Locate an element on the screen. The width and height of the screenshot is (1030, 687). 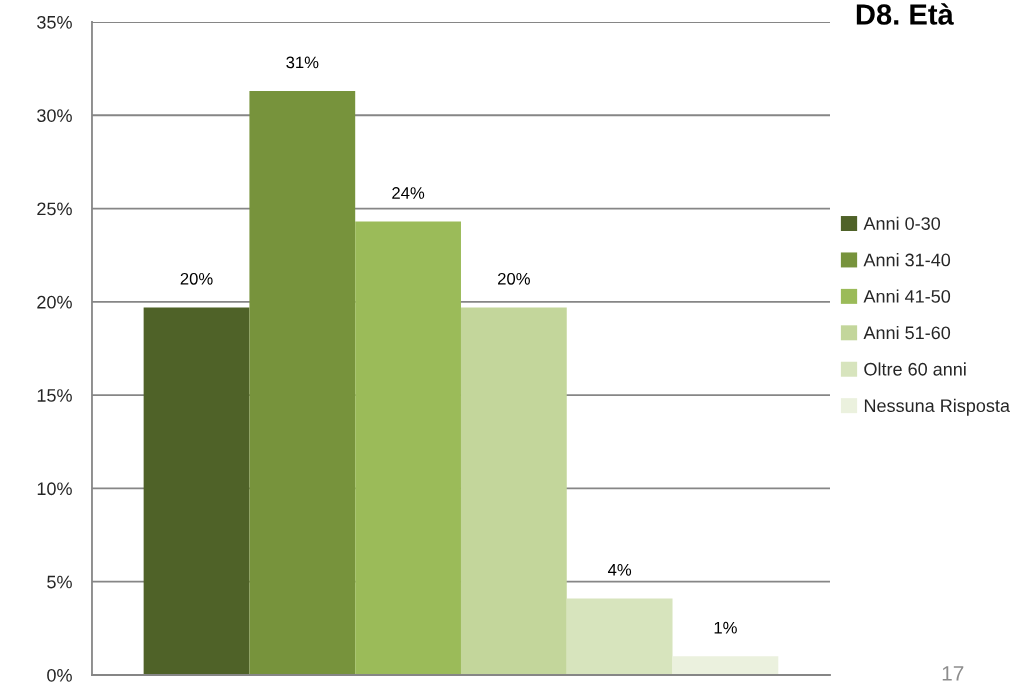
legend-label: Anni 51-60 is located at coordinates (907, 332).